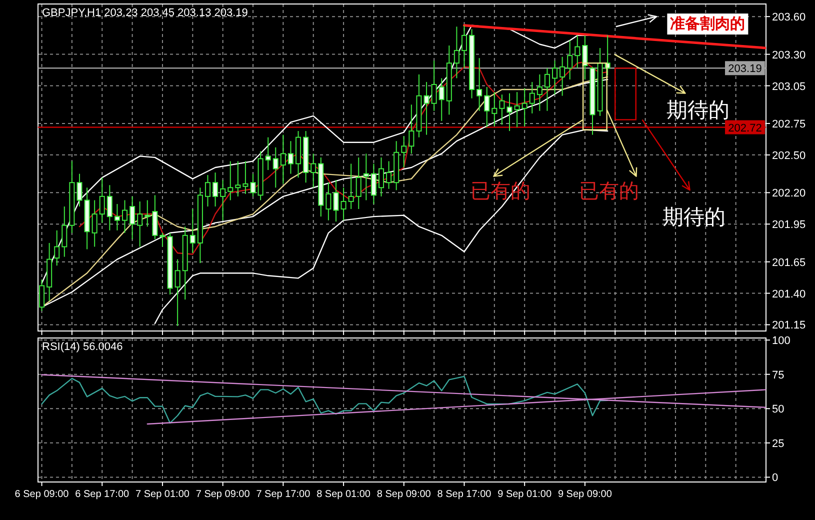 Image resolution: width=815 pixels, height=520 pixels. Describe the element at coordinates (781, 341) in the screenshot. I see `y-tick-label: 100` at that location.